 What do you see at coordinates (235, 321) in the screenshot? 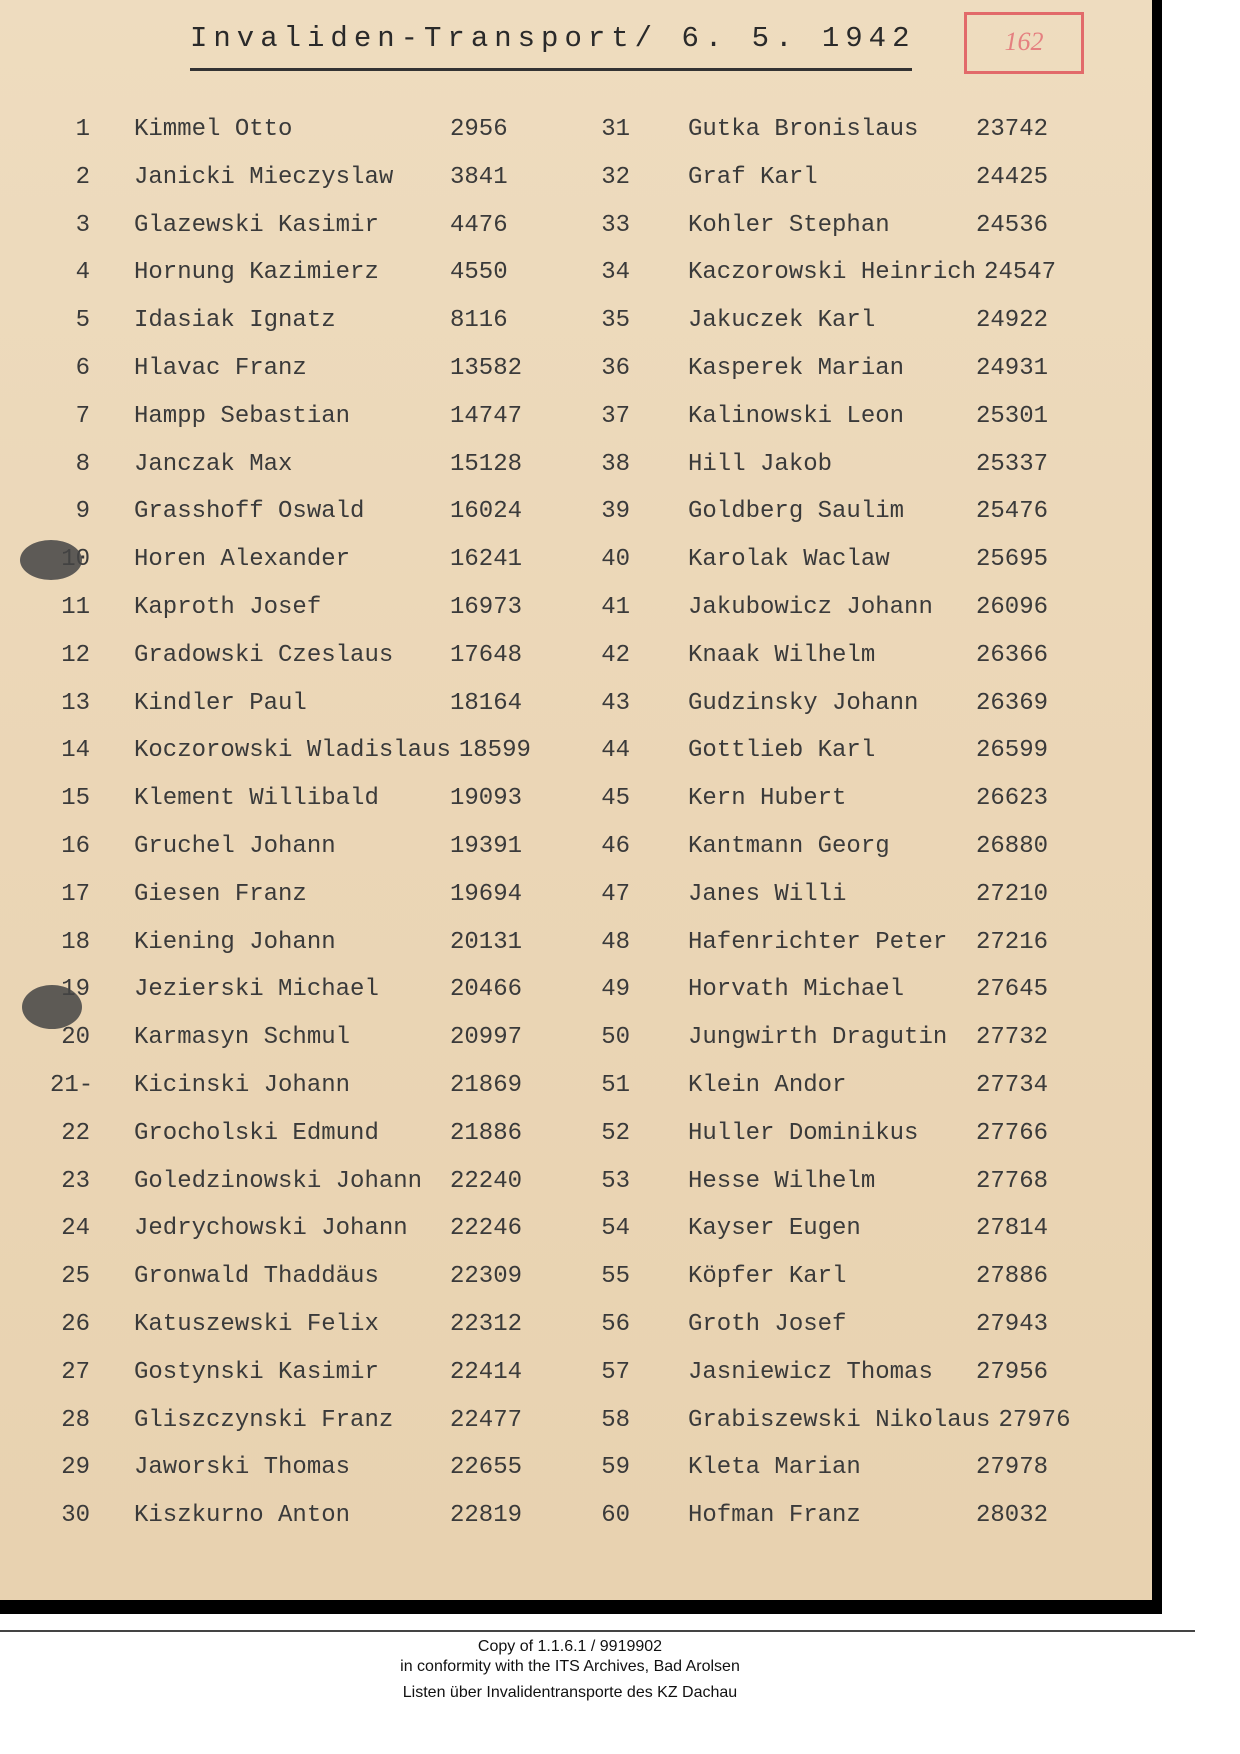
I see `prisoner-name: Idasiak Ignatz` at bounding box center [235, 321].